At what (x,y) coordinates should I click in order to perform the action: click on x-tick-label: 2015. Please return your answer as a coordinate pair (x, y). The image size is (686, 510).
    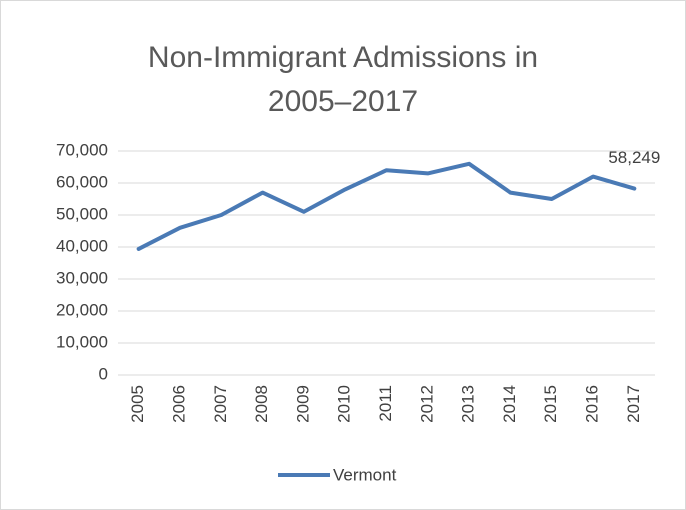
    Looking at the image, I should click on (550, 404).